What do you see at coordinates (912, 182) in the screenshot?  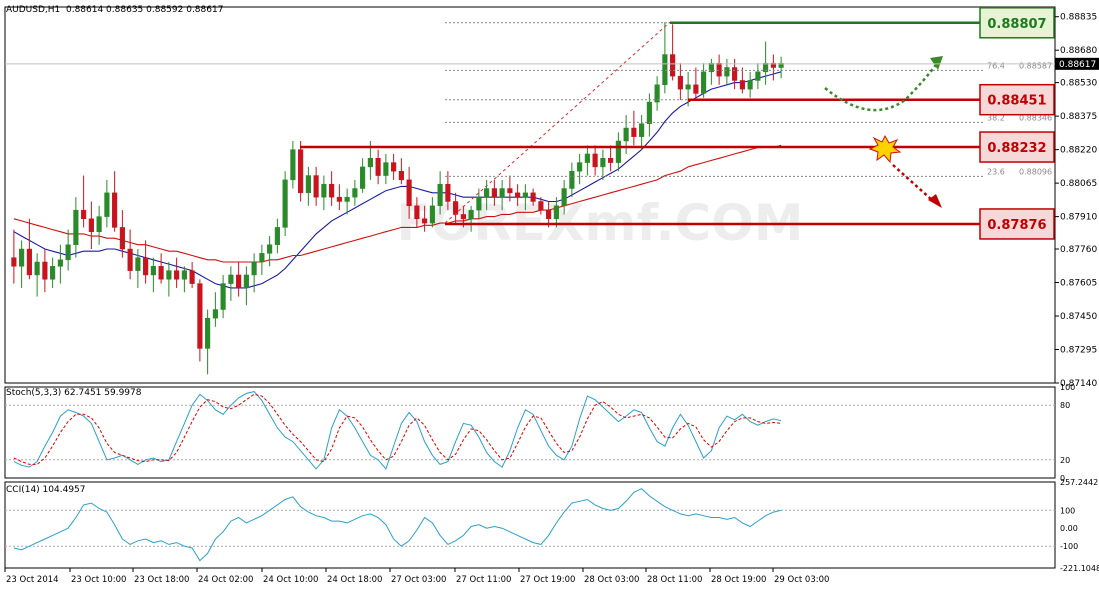 I see `bearish-scenario-arrow` at bounding box center [912, 182].